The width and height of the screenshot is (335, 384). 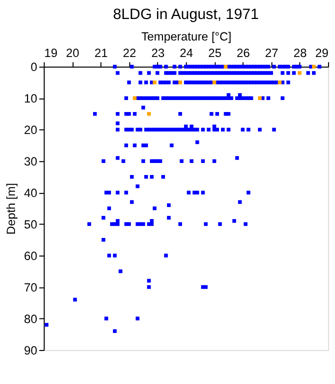 I want to click on chart-title: 8LDG in August, 1971, so click(x=185, y=14).